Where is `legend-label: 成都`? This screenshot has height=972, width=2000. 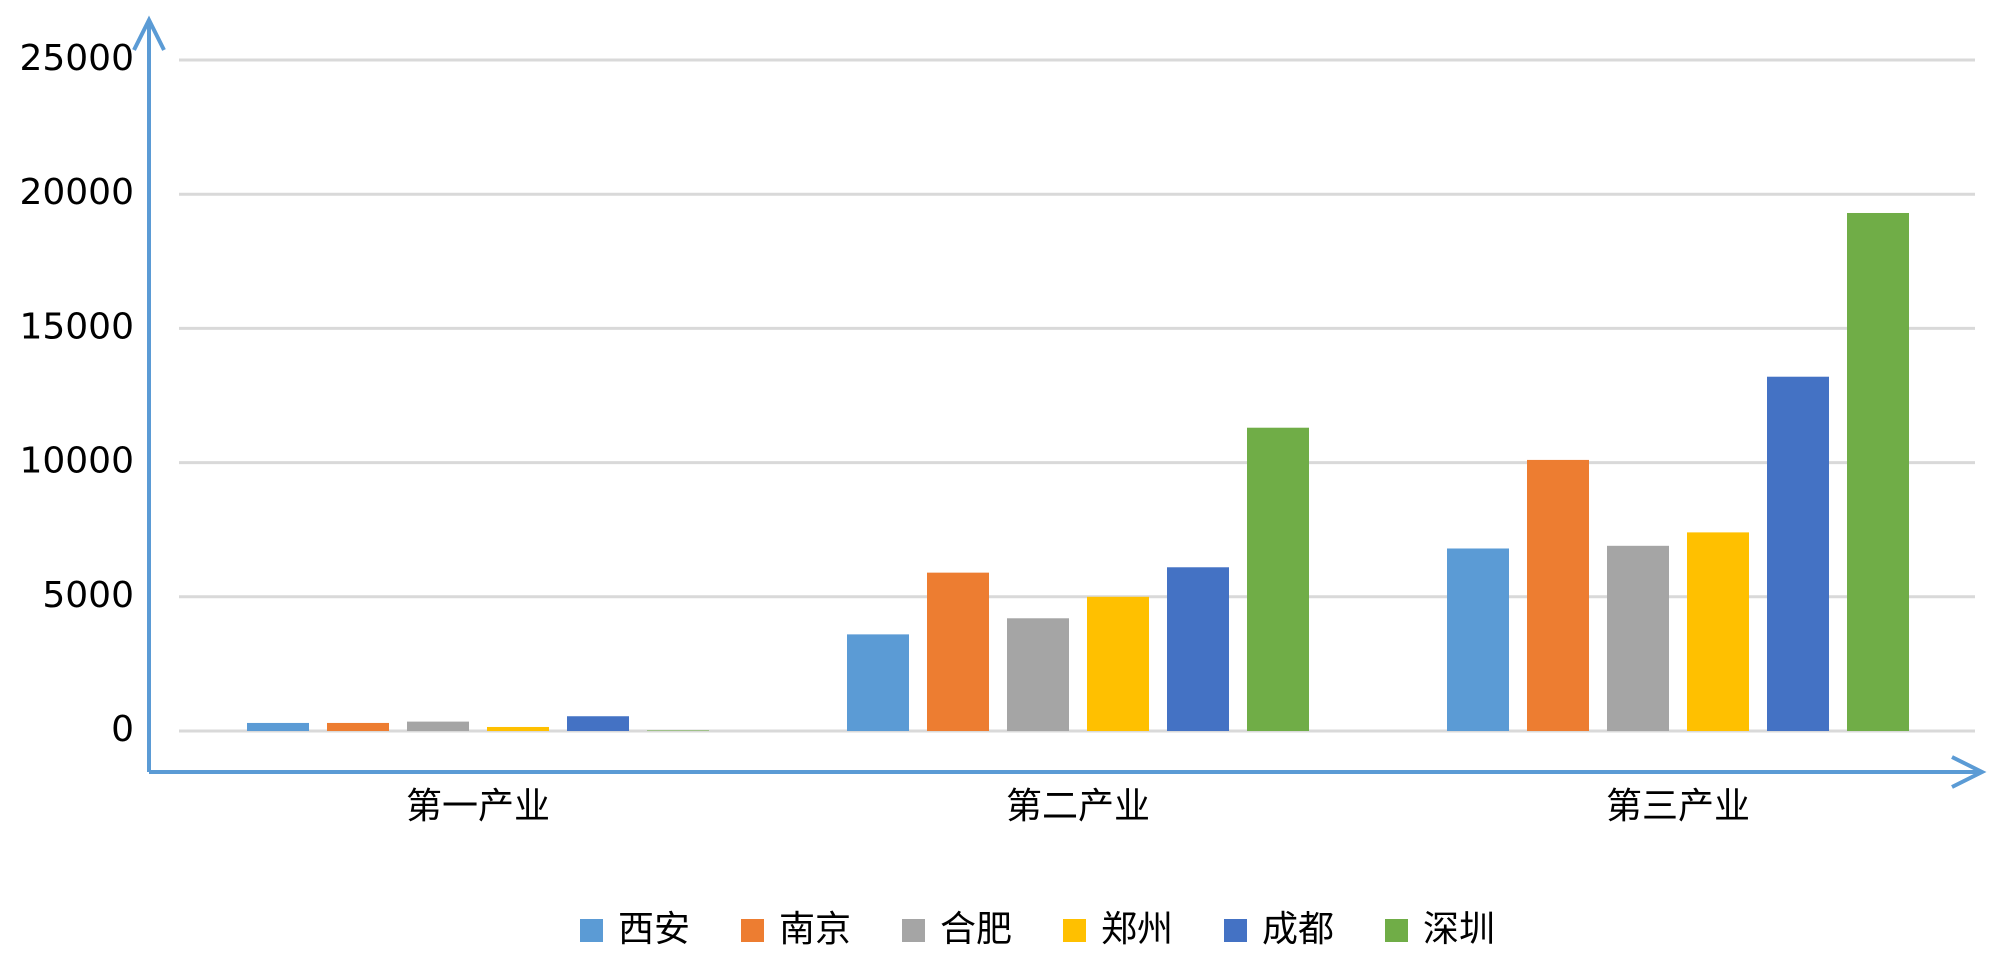
legend-label: 成都 is located at coordinates (1298, 929).